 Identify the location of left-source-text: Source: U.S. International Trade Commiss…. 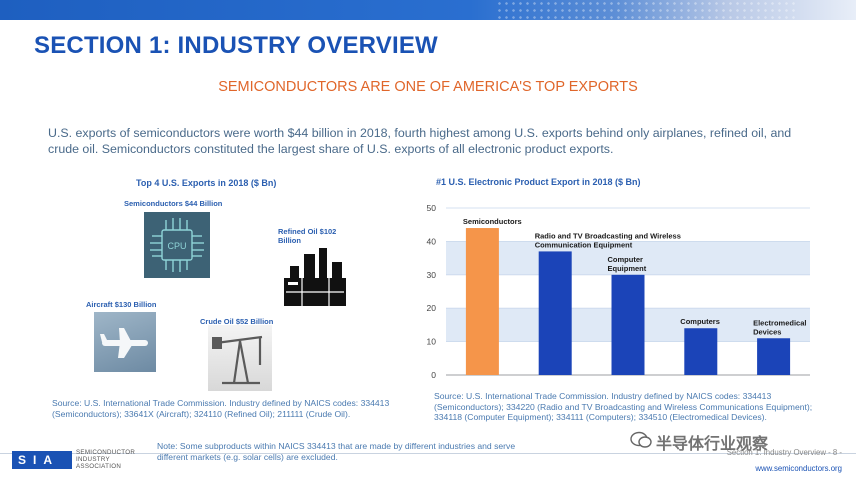
(221, 408).